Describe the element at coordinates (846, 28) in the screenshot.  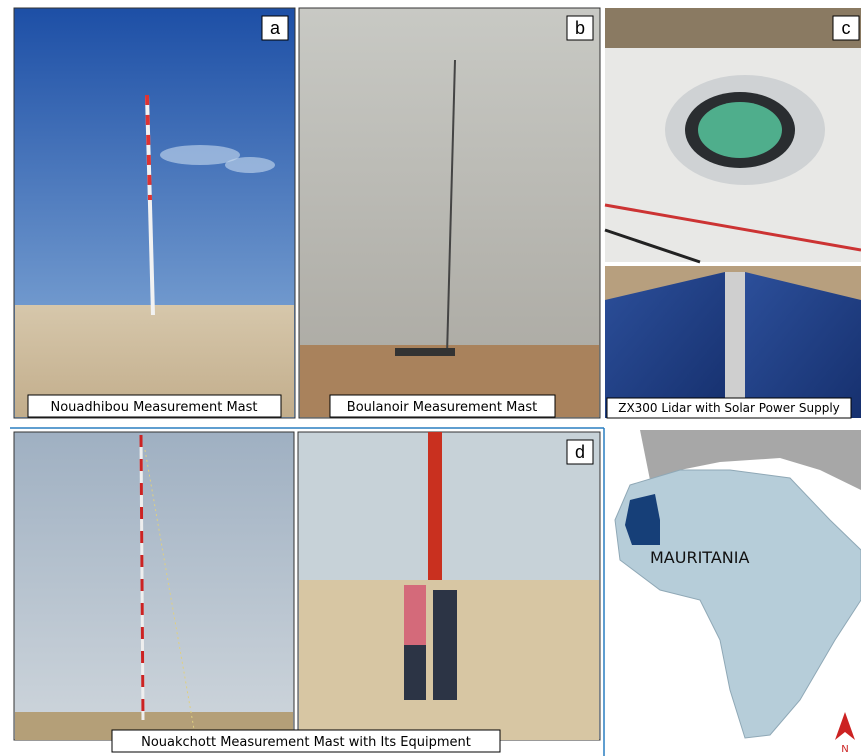
I see `panel-label: c` at that location.